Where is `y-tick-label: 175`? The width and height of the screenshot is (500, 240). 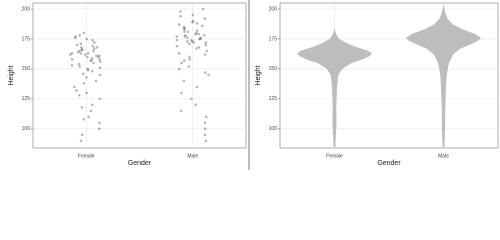
y-tick-label: 175 is located at coordinates (26, 39).